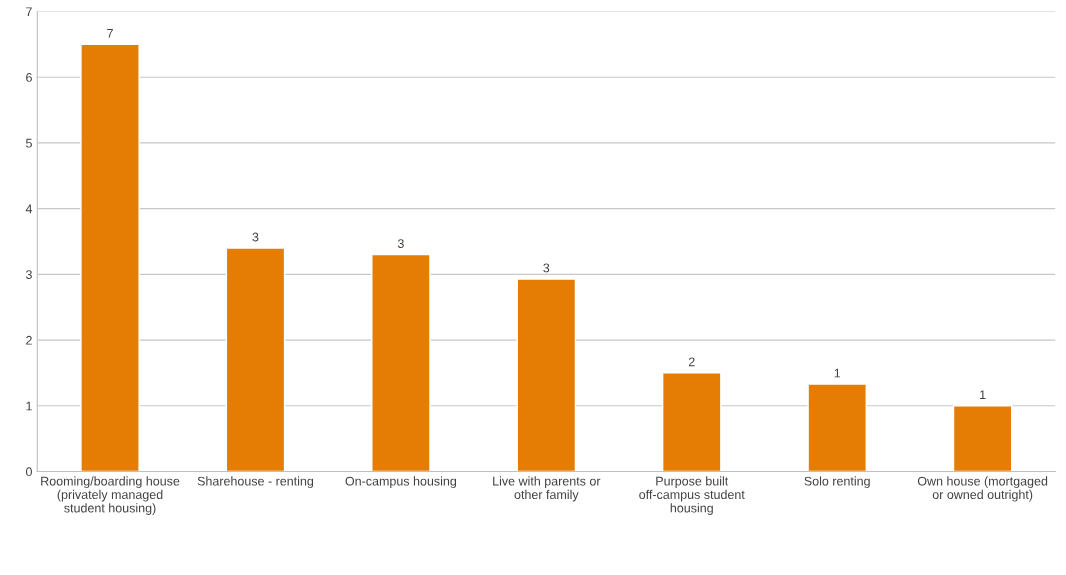  What do you see at coordinates (982, 489) in the screenshot?
I see `x-tick-label: Own house (mortgaged or owned outright)` at bounding box center [982, 489].